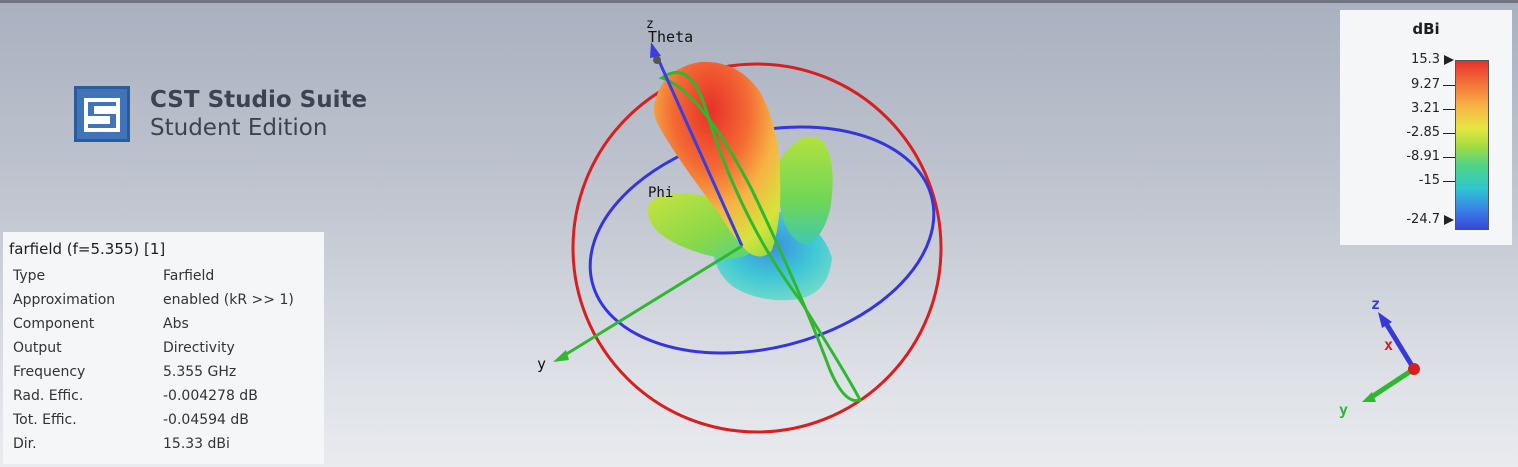 The image size is (1518, 467). Describe the element at coordinates (1426, 29) in the screenshot. I see `legend-unit: dBi` at that location.